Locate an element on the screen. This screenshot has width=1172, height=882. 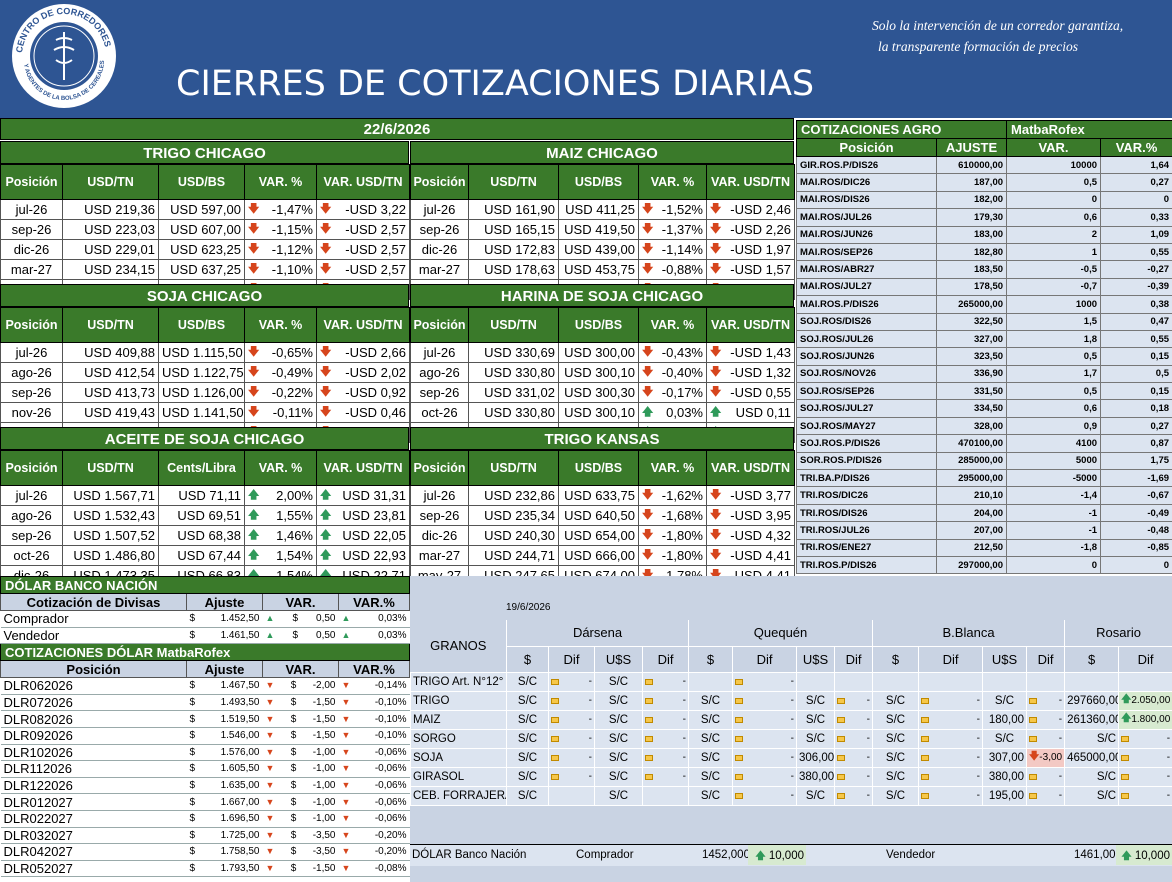
var-usd-cell: 🡅 USD 23,81 is located at coordinates (363, 515).